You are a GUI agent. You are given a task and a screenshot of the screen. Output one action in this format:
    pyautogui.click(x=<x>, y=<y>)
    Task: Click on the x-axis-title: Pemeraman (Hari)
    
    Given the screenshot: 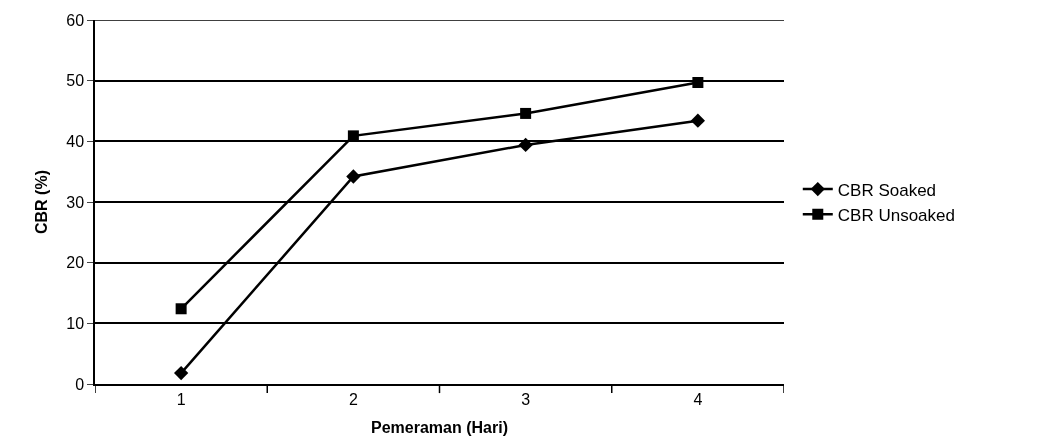 What is the action you would take?
    pyautogui.click(x=439, y=428)
    